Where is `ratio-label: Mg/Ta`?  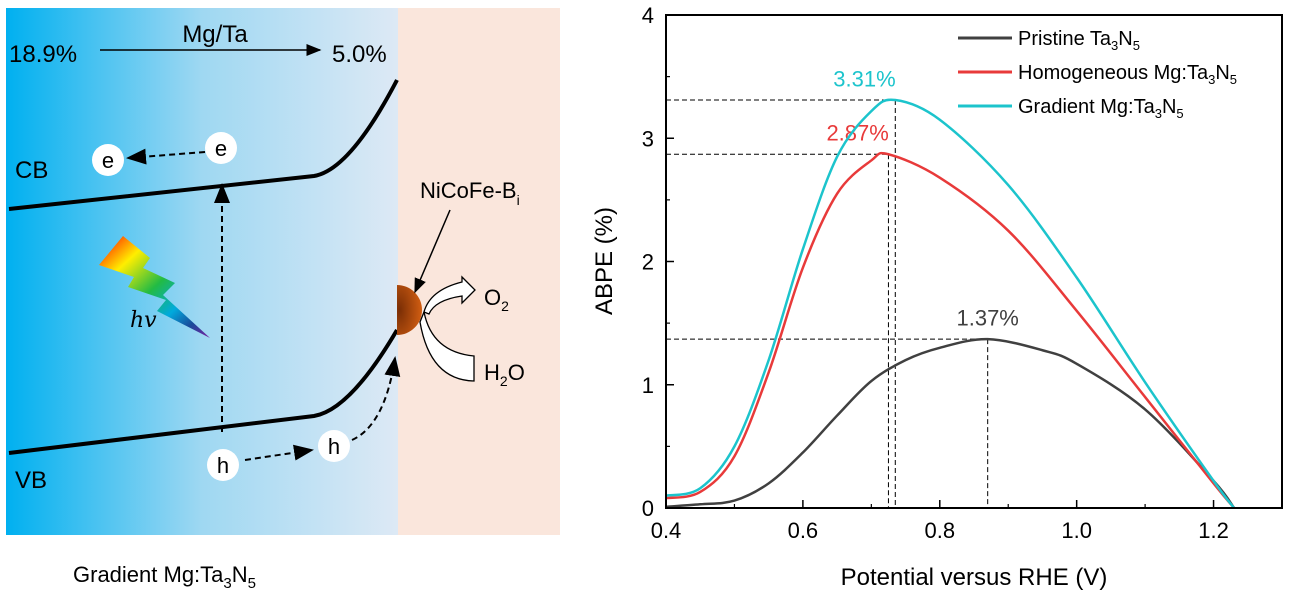 ratio-label: Mg/Ta is located at coordinates (215, 34).